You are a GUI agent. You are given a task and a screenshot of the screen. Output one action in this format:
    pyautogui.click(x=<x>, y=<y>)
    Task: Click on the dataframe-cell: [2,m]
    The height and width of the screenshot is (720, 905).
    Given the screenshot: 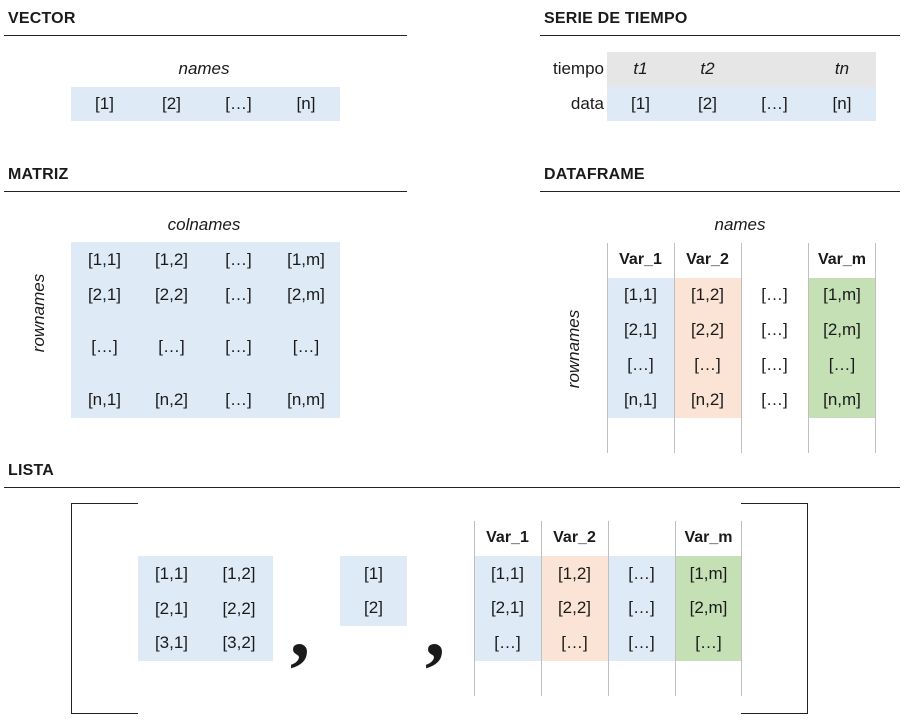 What is the action you would take?
    pyautogui.click(x=842, y=329)
    